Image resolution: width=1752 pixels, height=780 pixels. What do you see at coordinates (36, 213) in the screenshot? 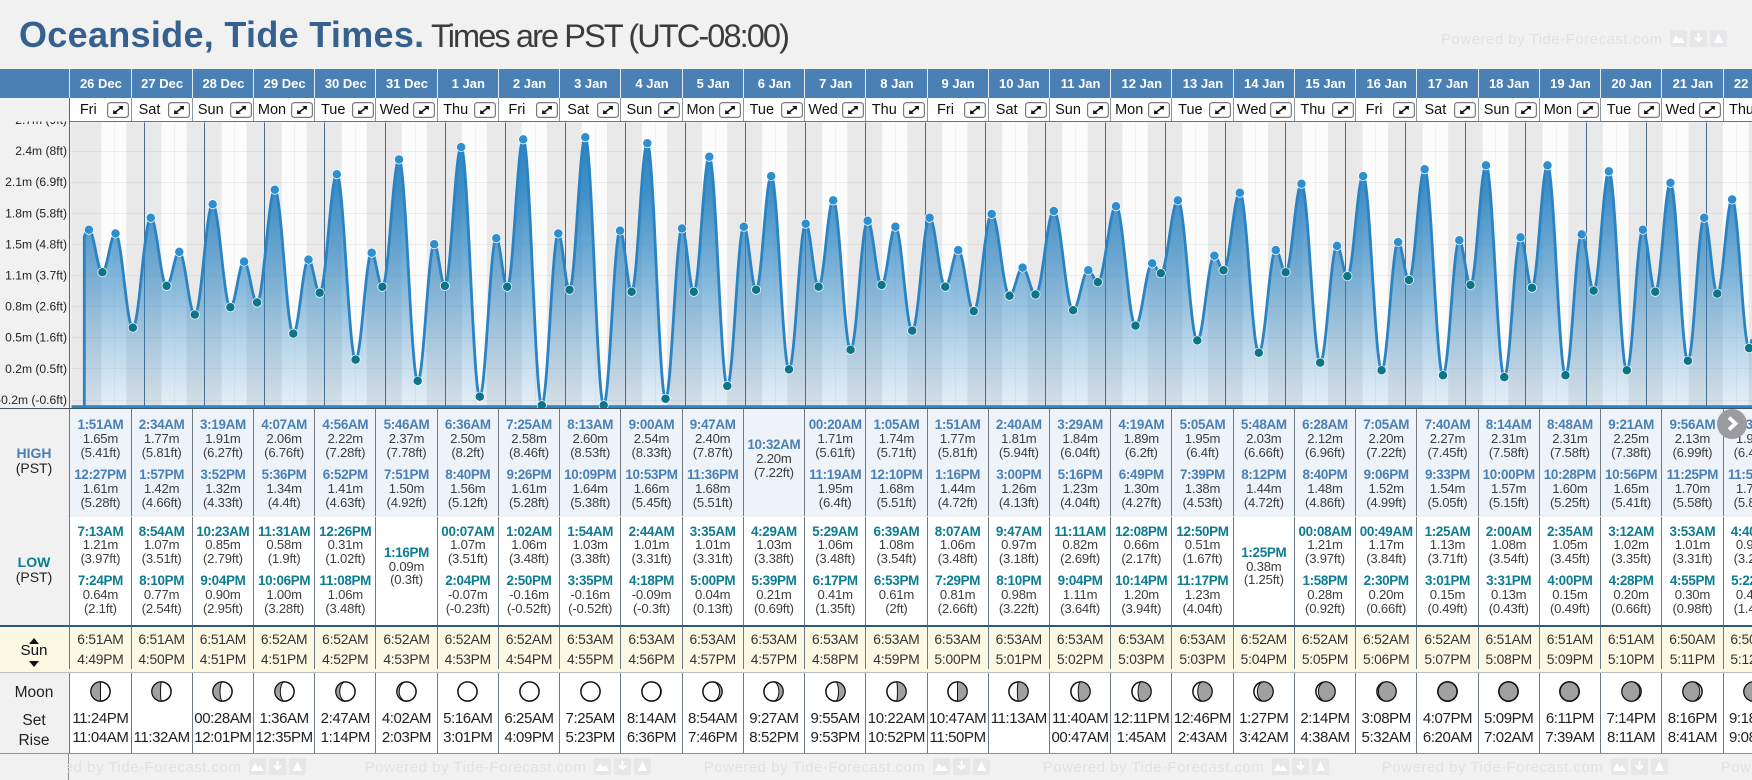
I see `svg-text: 1.8m (5.8ft)` at bounding box center [36, 213].